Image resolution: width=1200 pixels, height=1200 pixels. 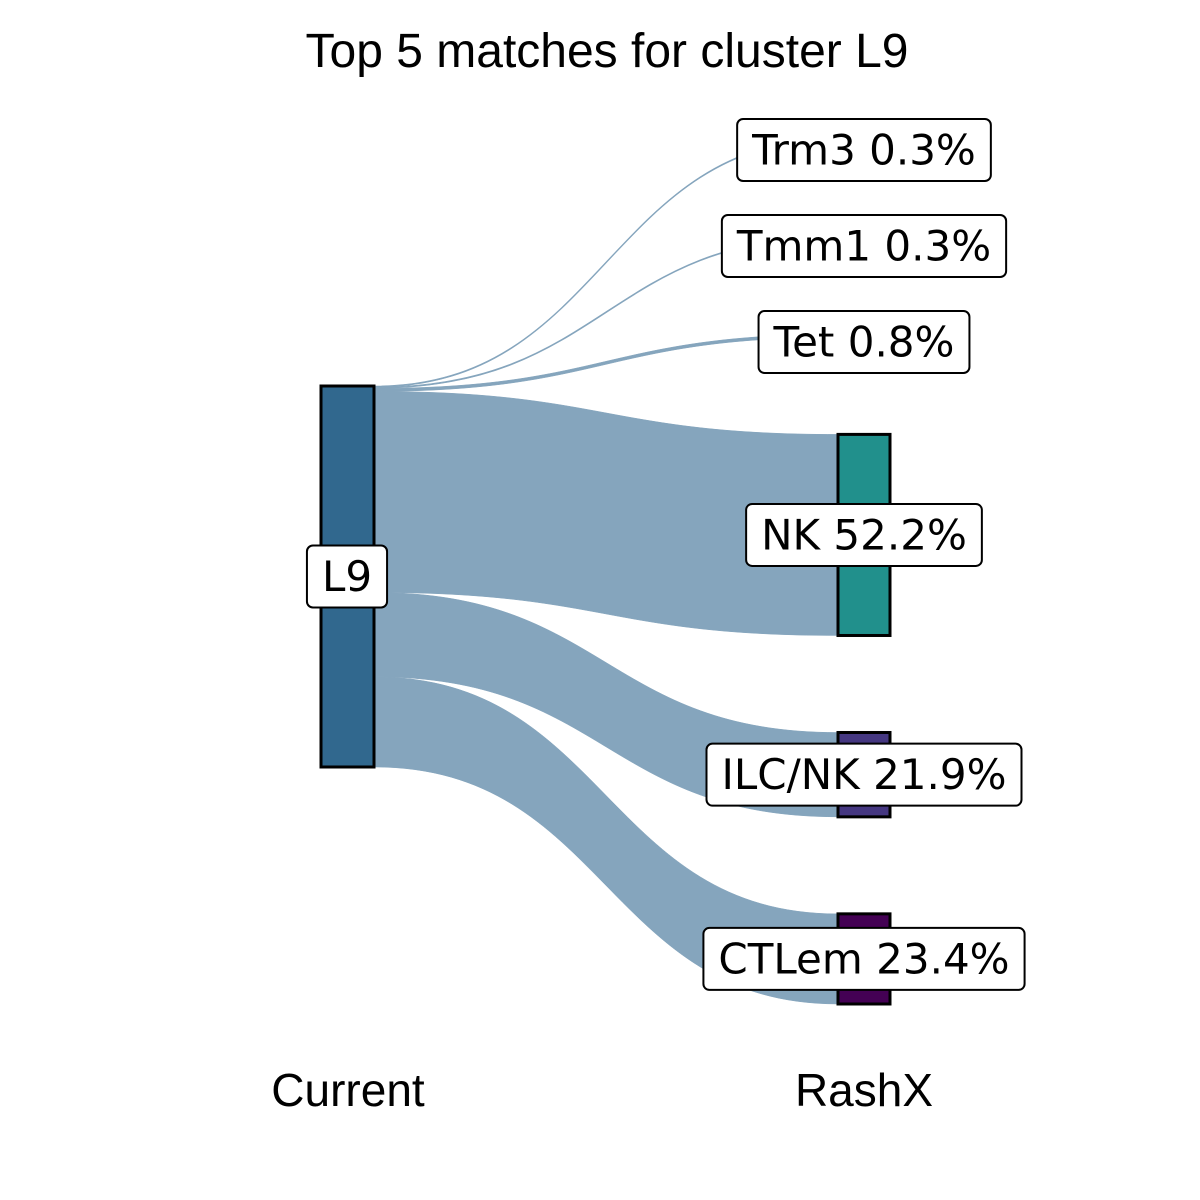 I want to click on label-source-l9-text: L9, so click(x=347, y=576).